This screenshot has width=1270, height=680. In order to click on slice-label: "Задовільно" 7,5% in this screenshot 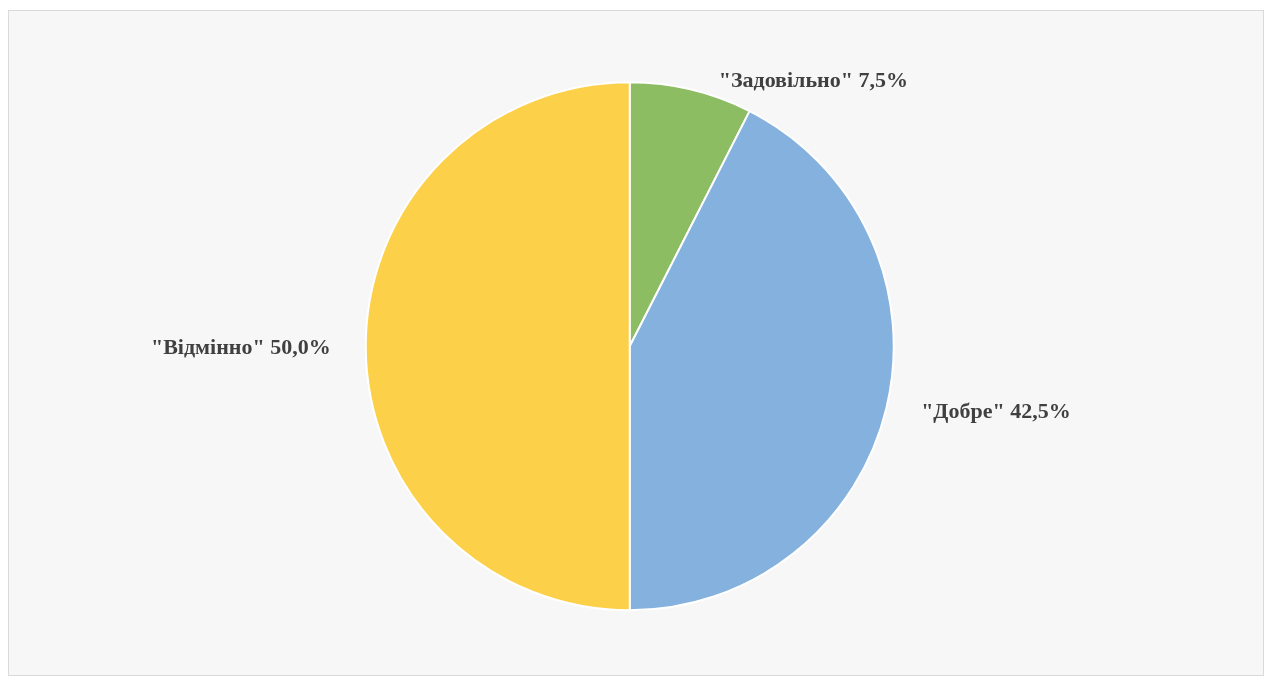, I will do `click(813, 80)`.